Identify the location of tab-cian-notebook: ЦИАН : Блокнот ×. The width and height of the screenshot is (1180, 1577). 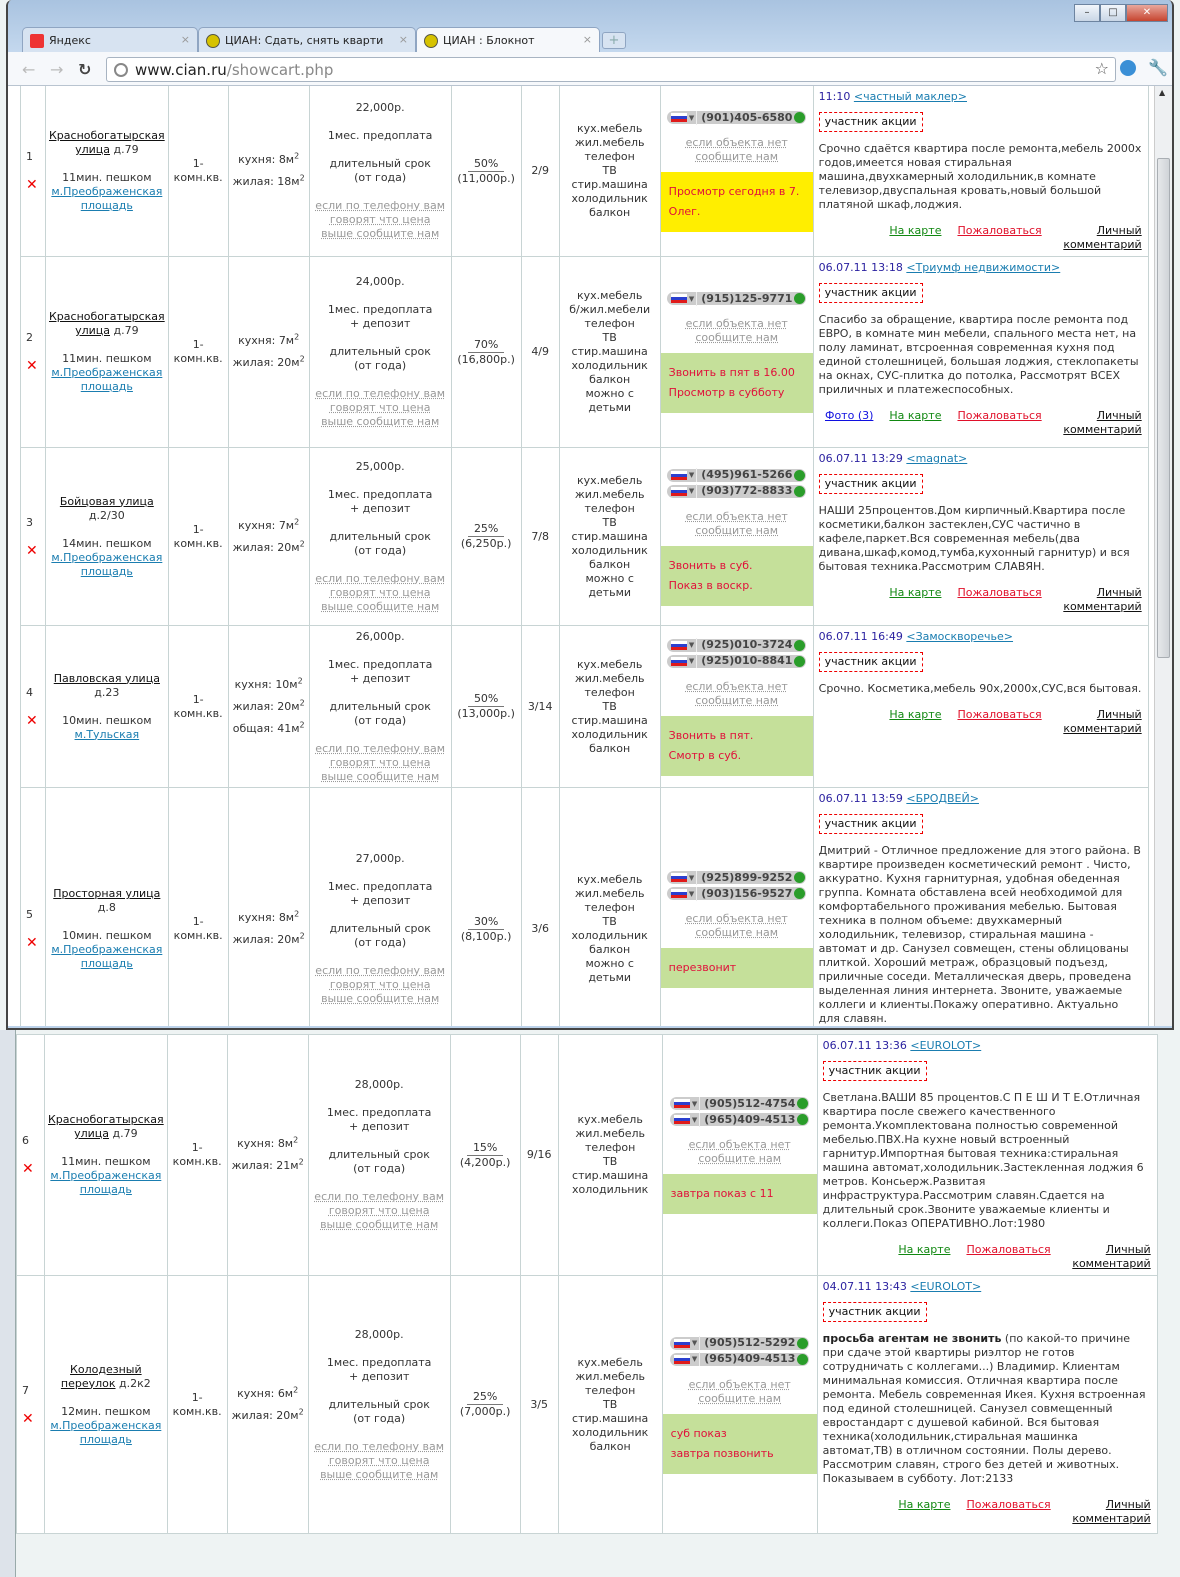
(508, 40).